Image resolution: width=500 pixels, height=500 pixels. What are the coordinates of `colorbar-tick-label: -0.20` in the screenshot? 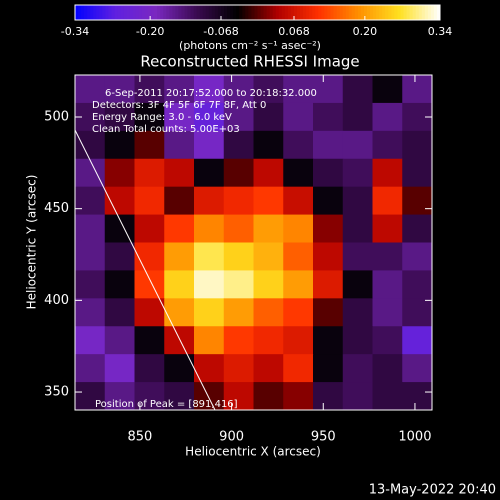 It's located at (150, 31).